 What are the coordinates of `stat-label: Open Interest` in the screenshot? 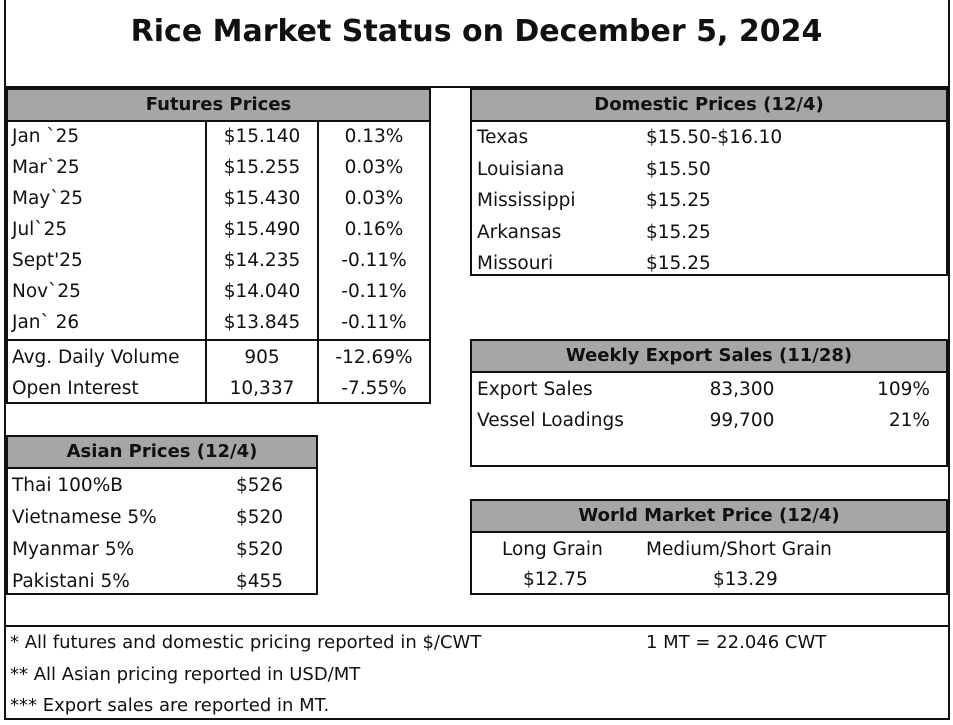 It's located at (75, 388).